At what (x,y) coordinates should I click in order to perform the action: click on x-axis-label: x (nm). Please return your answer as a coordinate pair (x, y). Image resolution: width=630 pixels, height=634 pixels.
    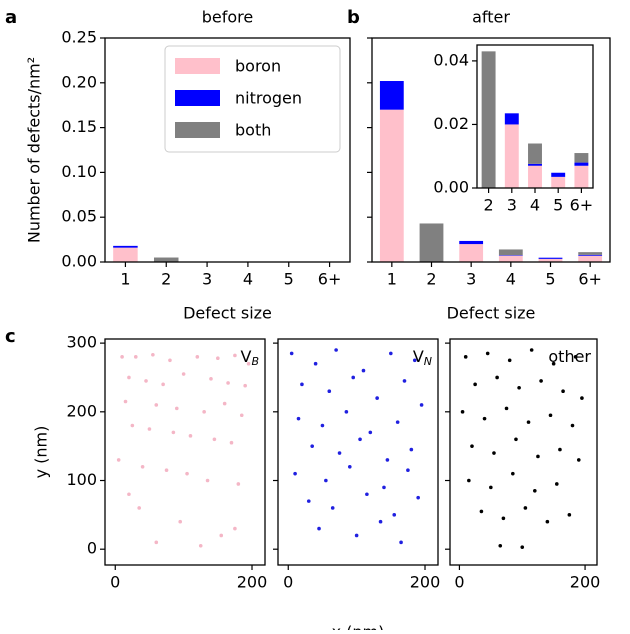
    Looking at the image, I should click on (358, 627).